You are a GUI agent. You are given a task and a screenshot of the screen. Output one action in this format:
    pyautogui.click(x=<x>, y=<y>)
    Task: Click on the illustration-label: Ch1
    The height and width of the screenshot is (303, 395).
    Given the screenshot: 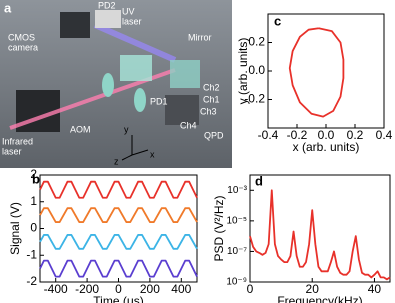 What is the action you would take?
    pyautogui.click(x=211, y=99)
    